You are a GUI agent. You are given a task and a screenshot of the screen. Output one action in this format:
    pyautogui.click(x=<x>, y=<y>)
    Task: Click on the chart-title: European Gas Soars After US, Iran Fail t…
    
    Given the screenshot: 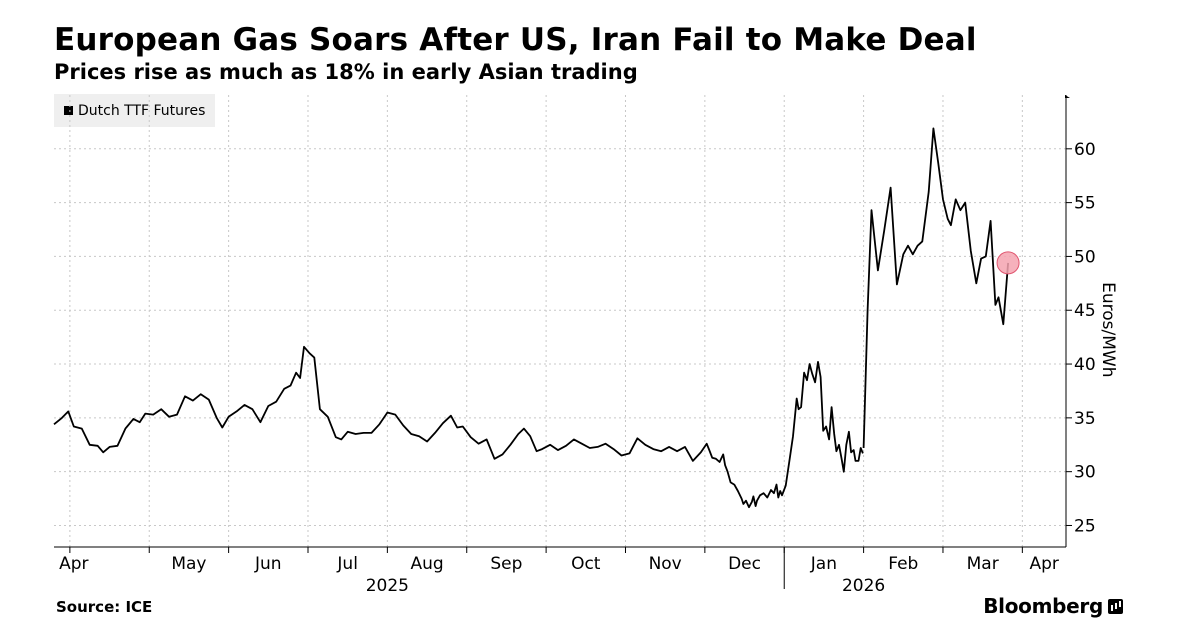 What is the action you would take?
    pyautogui.click(x=515, y=40)
    